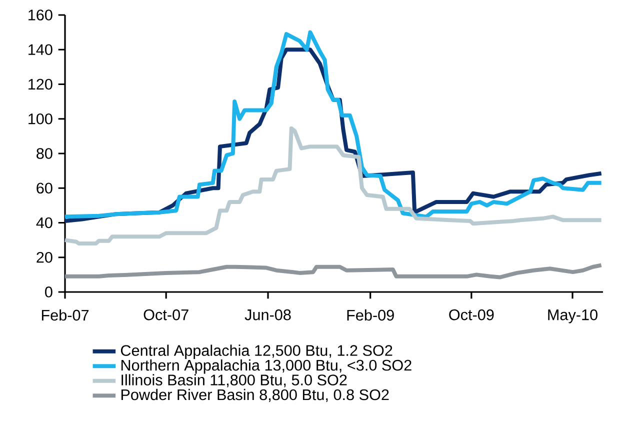 The width and height of the screenshot is (621, 446). I want to click on line-series, so click(333, 271).